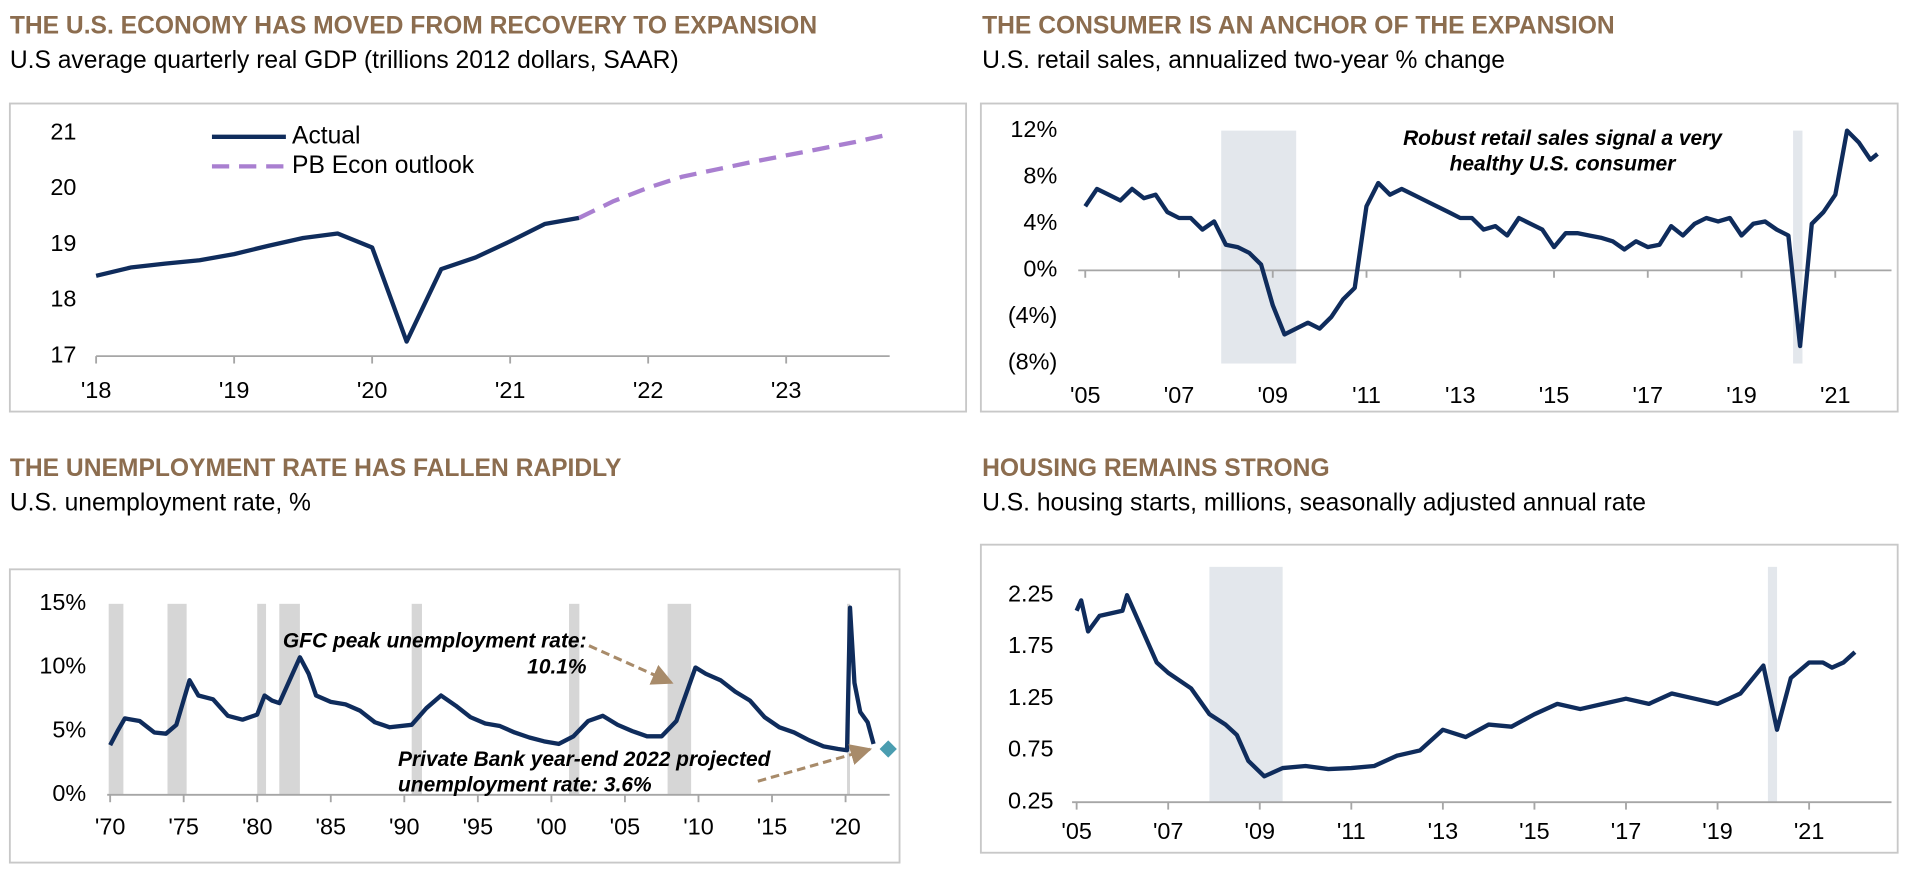 The height and width of the screenshot is (870, 1910). Describe the element at coordinates (110, 826) in the screenshot. I see `x-tick-label: '70` at that location.